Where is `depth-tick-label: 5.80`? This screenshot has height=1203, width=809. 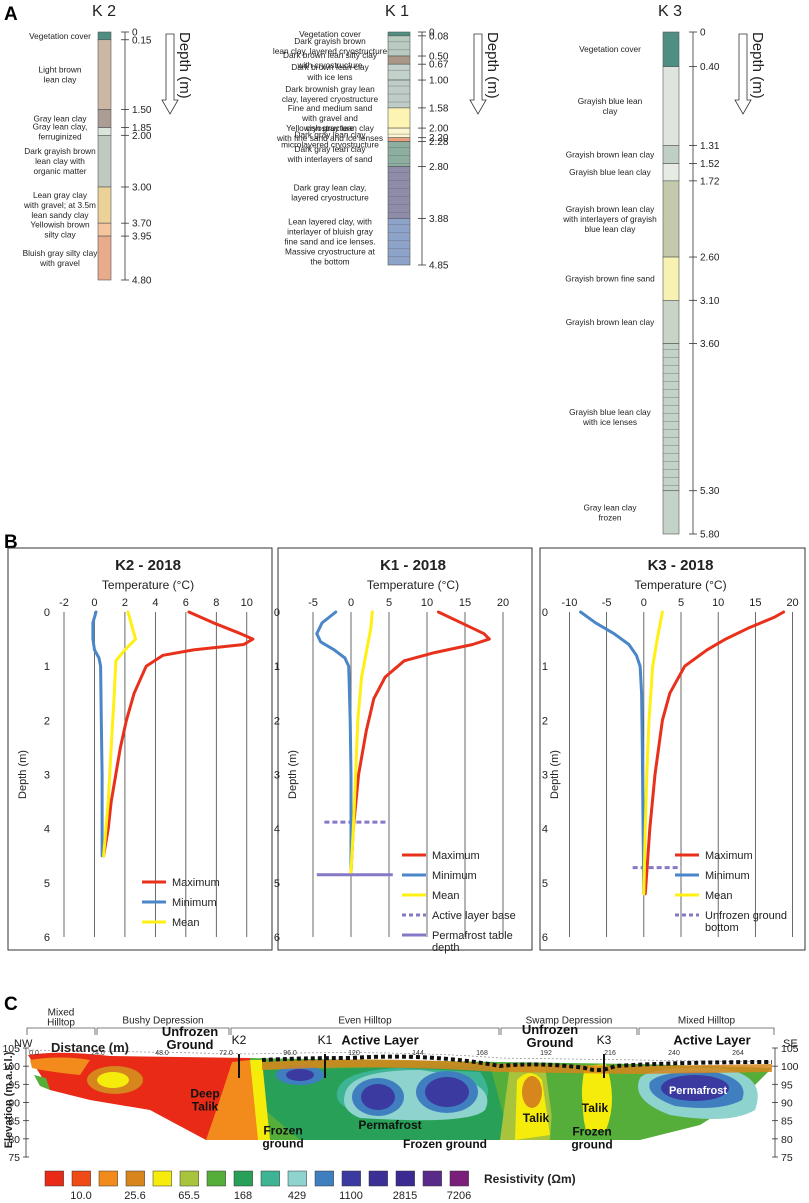
depth-tick-label: 5.80 is located at coordinates (710, 535).